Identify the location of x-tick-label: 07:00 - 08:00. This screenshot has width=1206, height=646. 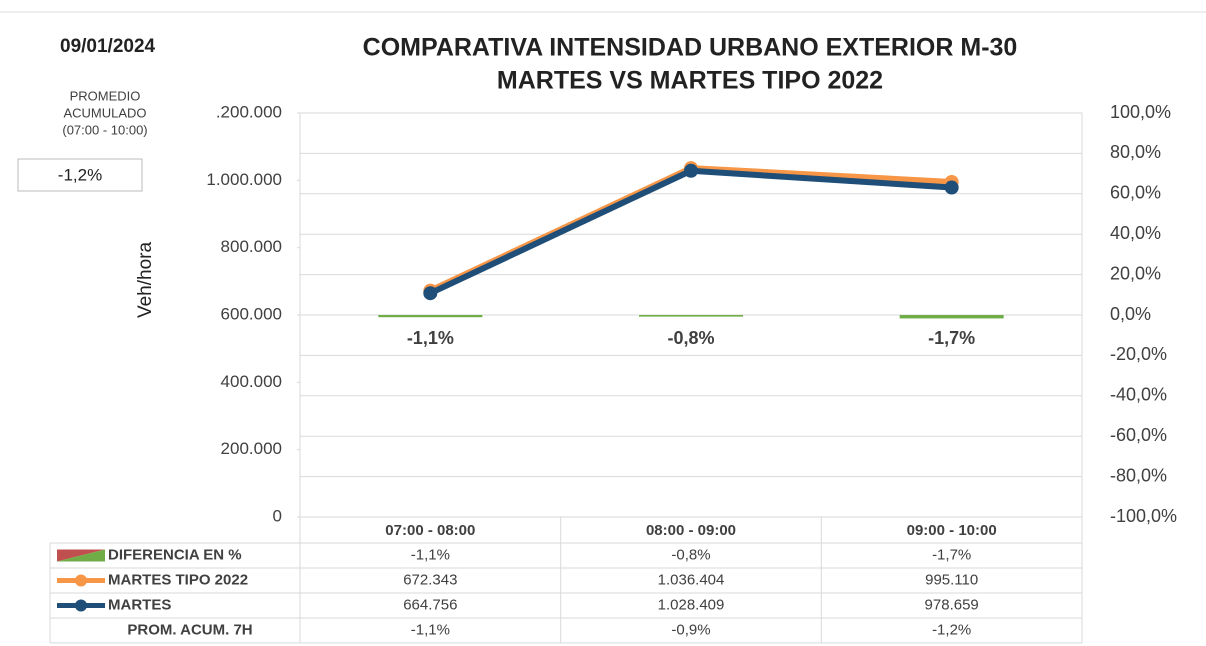
(430, 530).